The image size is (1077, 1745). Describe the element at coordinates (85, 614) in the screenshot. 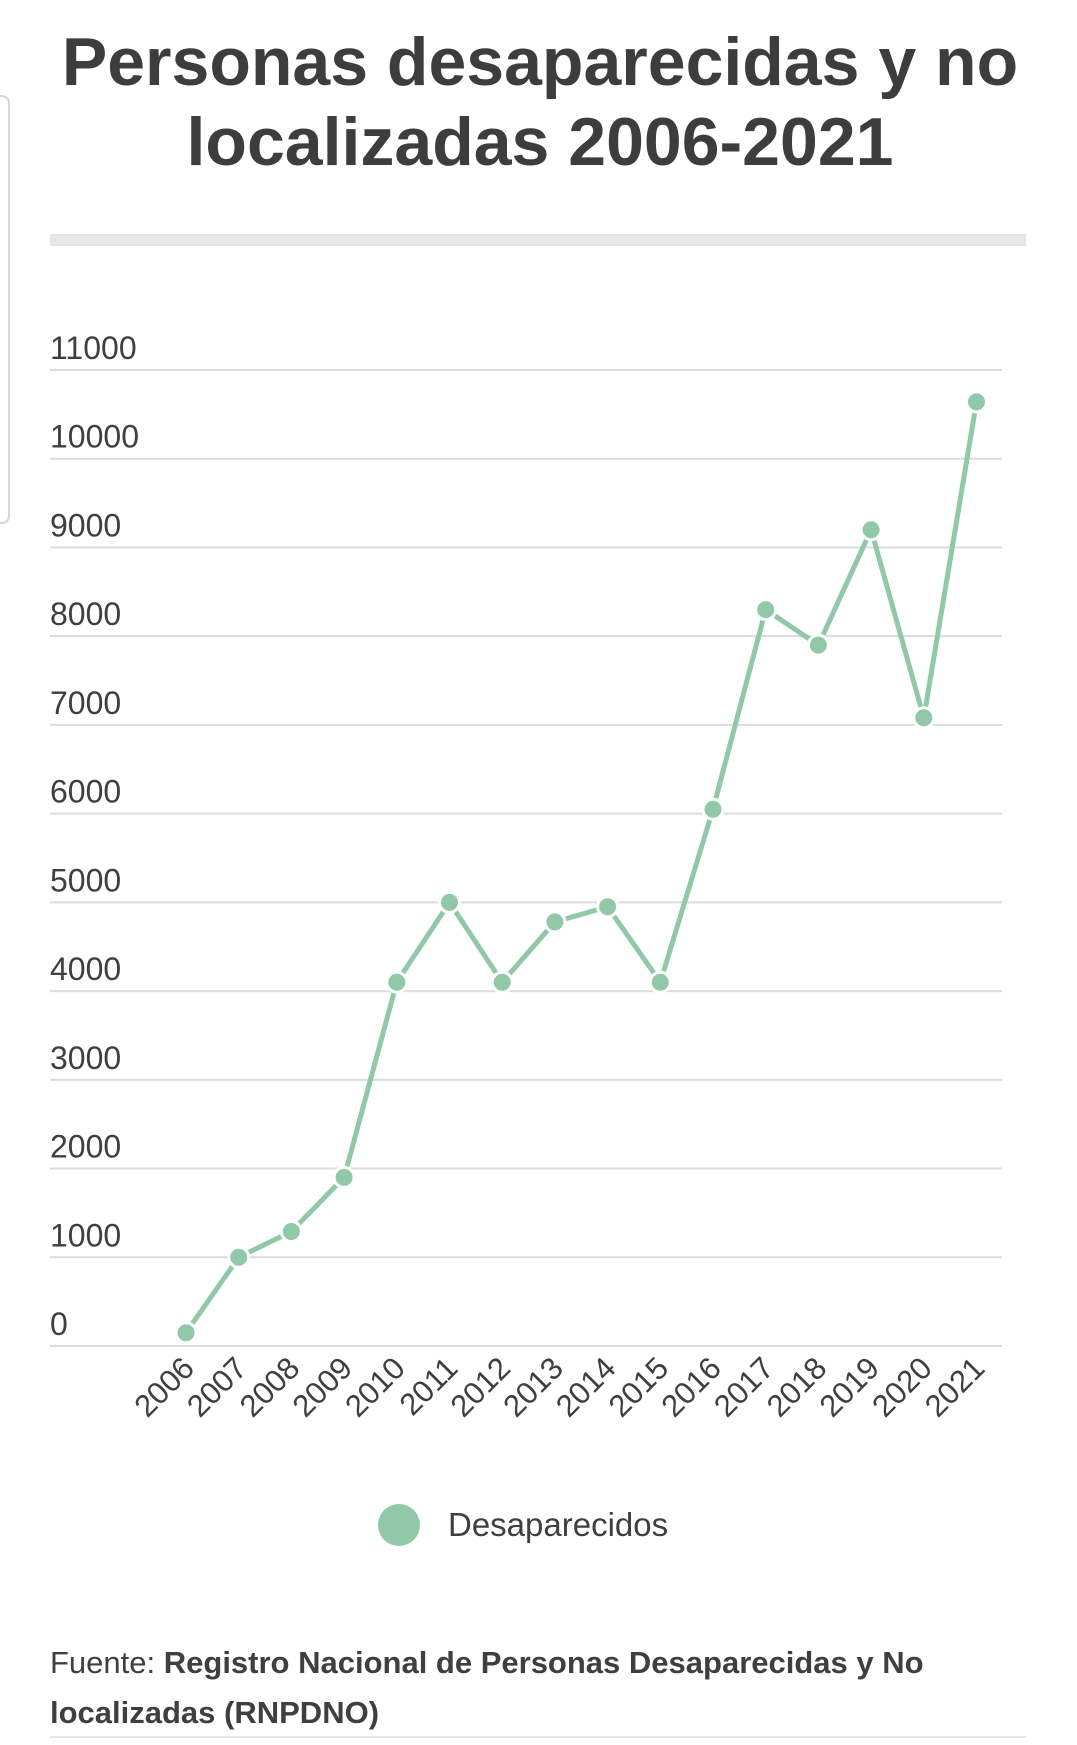

I see `y-tick-label: 8000` at that location.